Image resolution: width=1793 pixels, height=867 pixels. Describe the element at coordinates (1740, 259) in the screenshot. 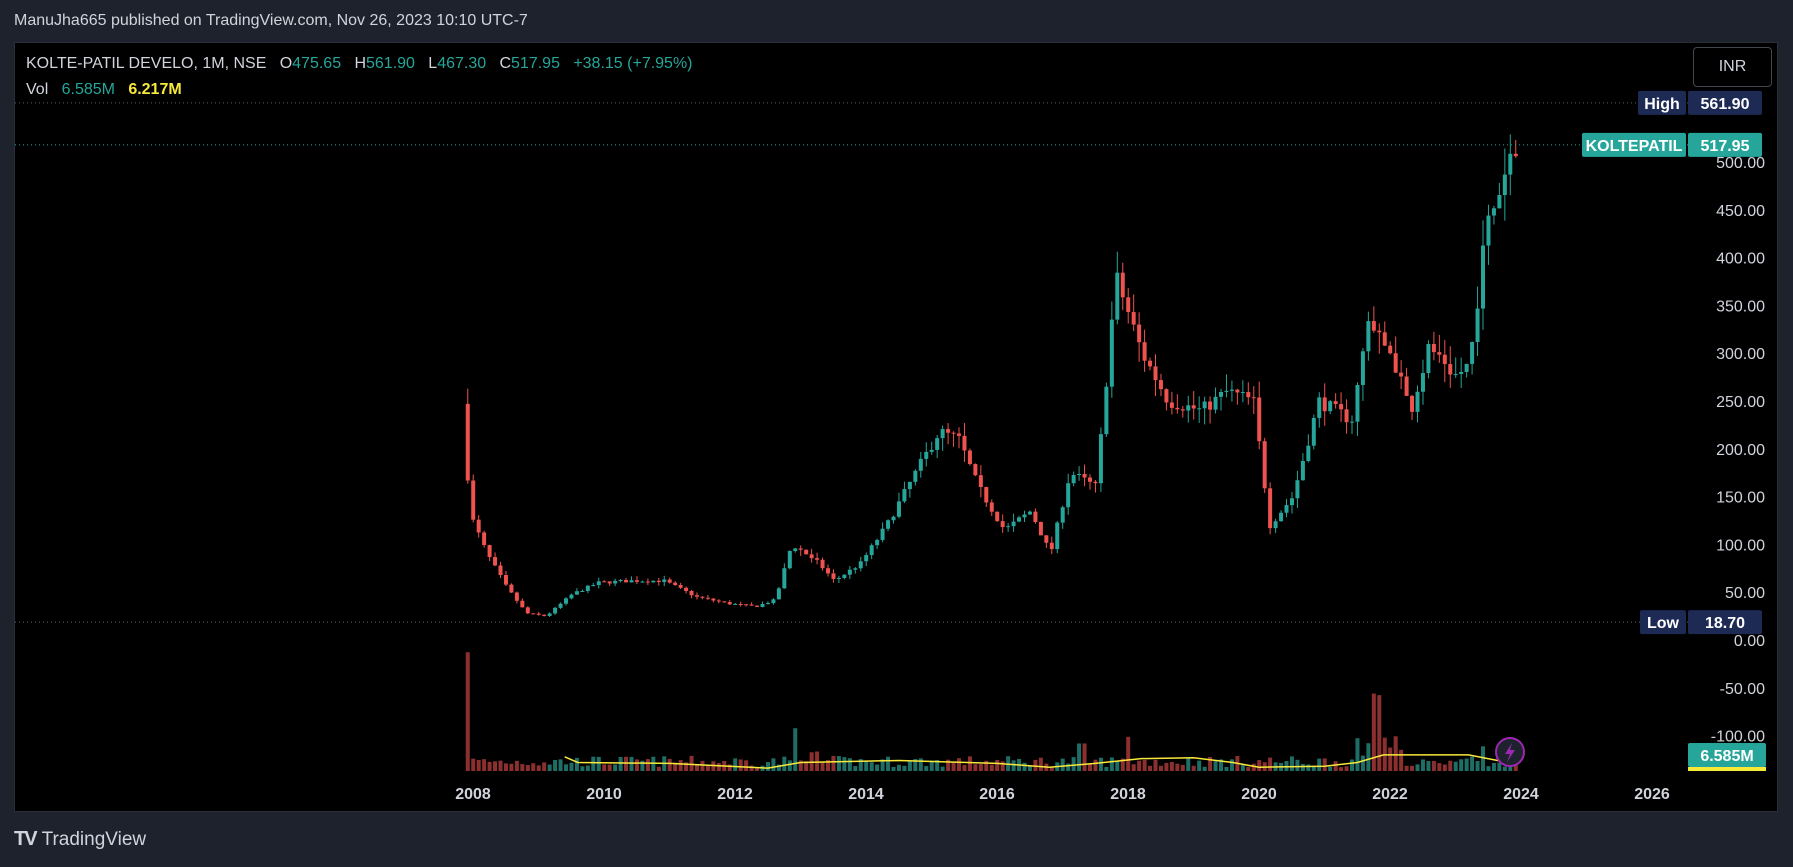

I see `y-tick-label: 400.00` at that location.